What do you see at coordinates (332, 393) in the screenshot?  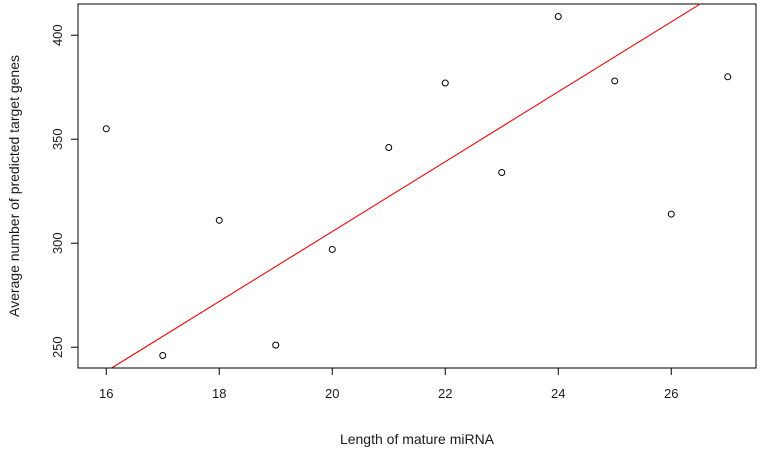 I see `x-tick-label: 20` at bounding box center [332, 393].